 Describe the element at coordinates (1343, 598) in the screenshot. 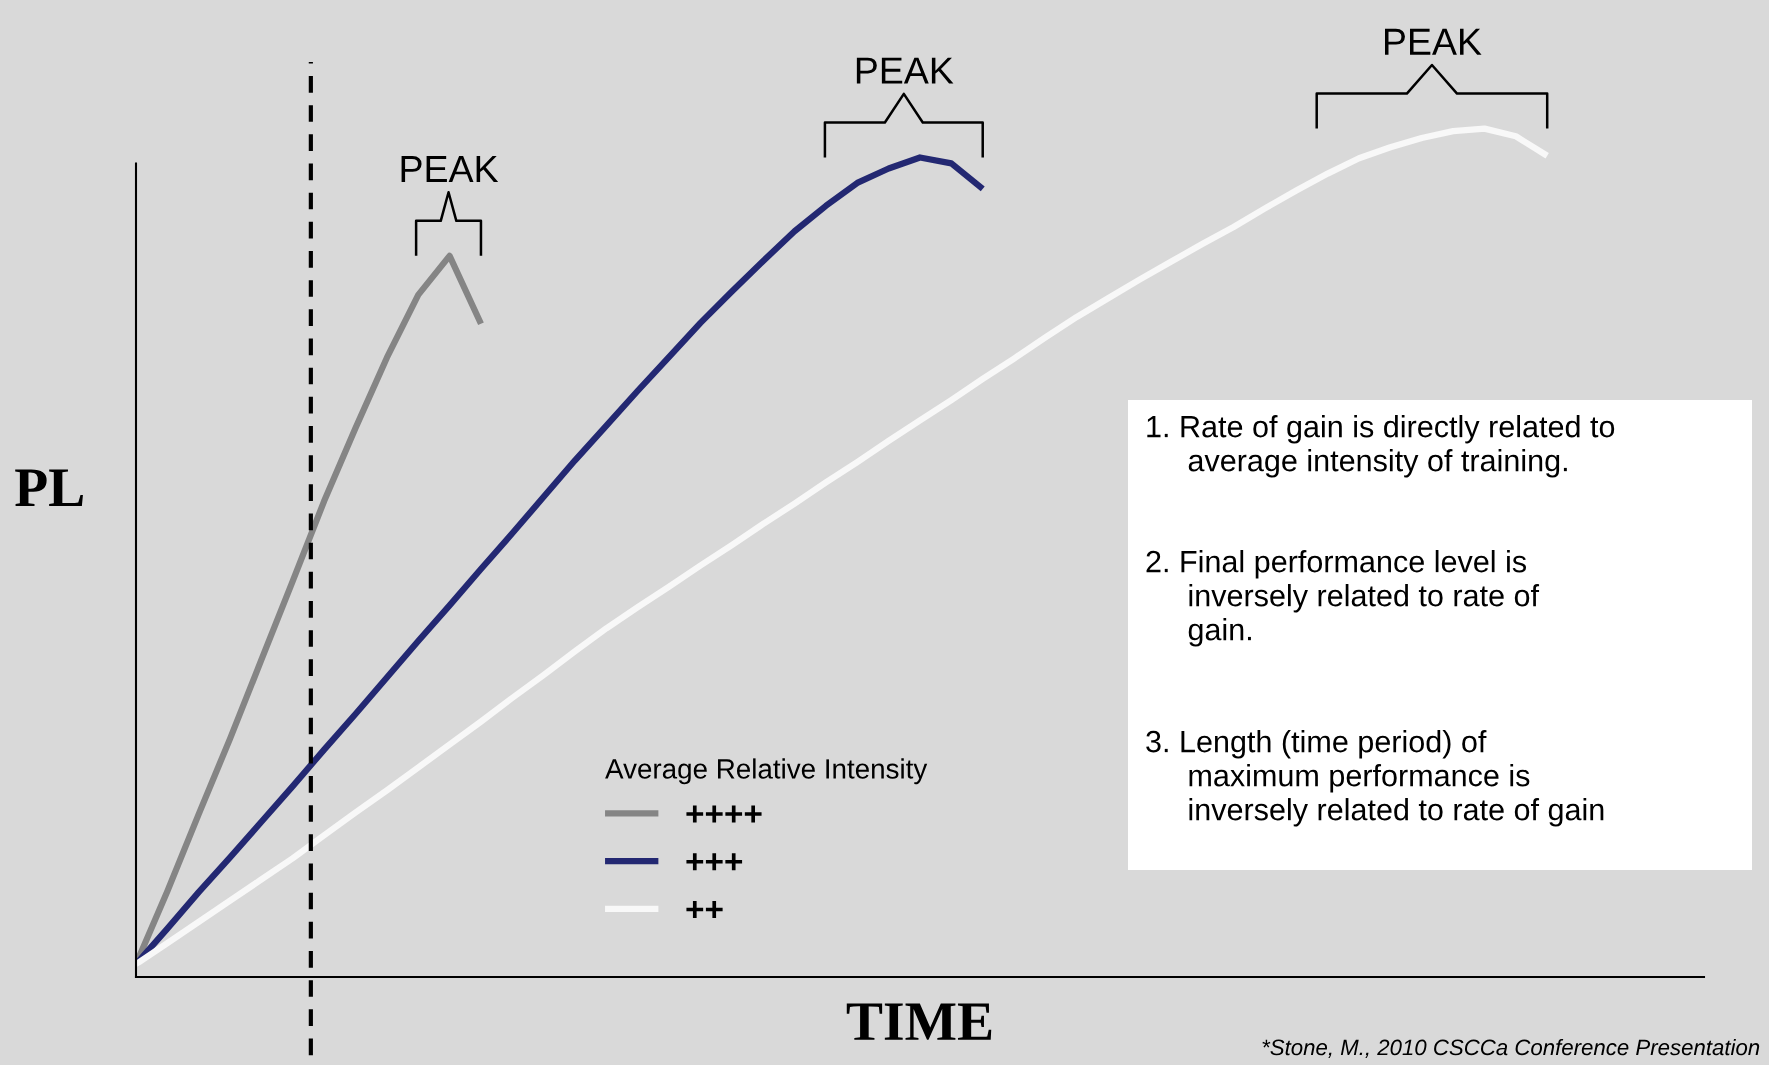

I see `annotation: 2. Final performance level is inversely related to rate of gain.` at that location.